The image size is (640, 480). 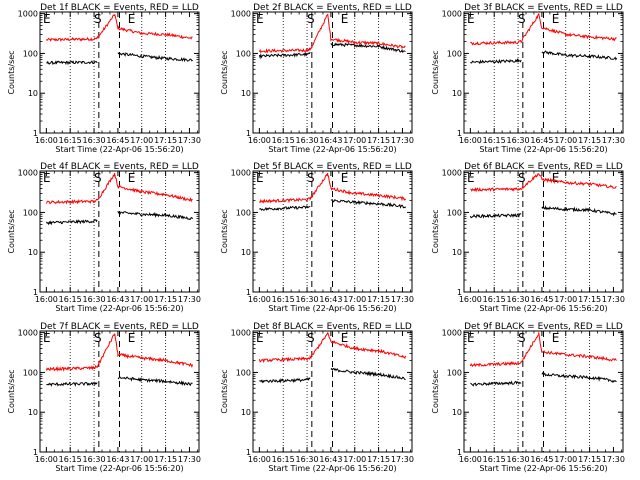 I want to click on panel-title: Det 6f BLACK = Events, RED = LLD, so click(x=543, y=167).